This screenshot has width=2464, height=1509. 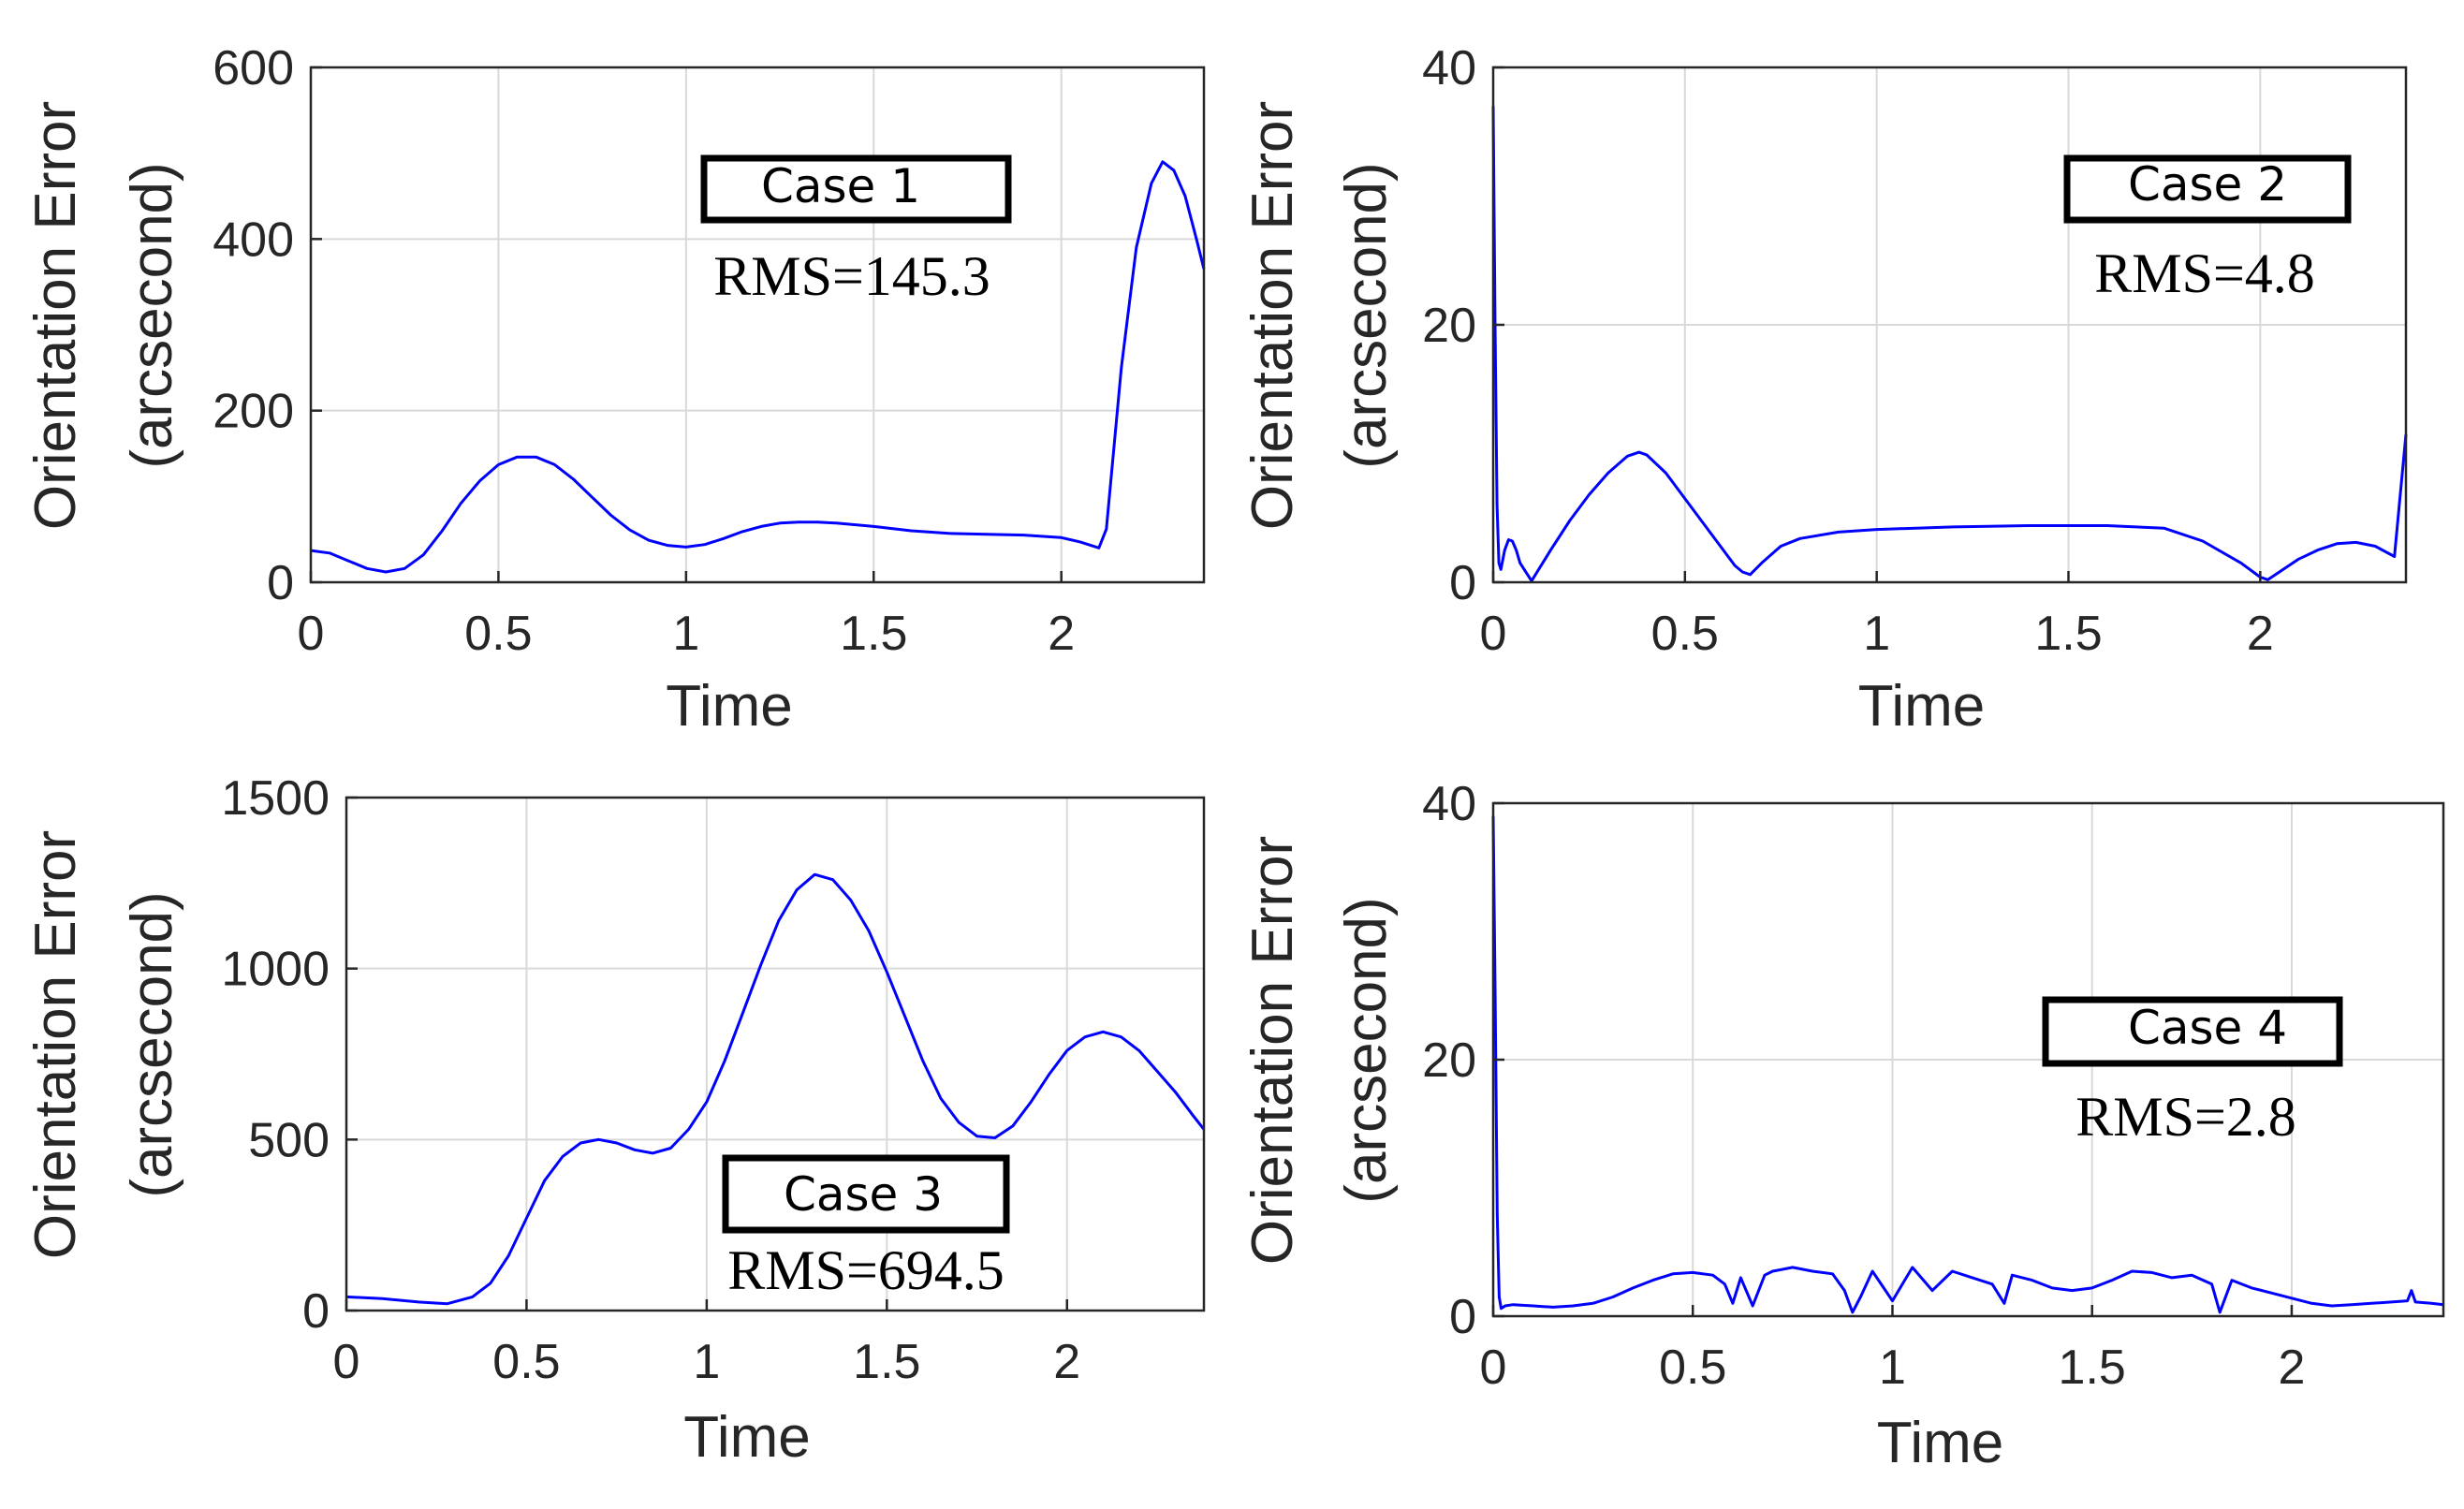 What do you see at coordinates (275, 798) in the screenshot?
I see `y-tick-label: 1500` at bounding box center [275, 798].